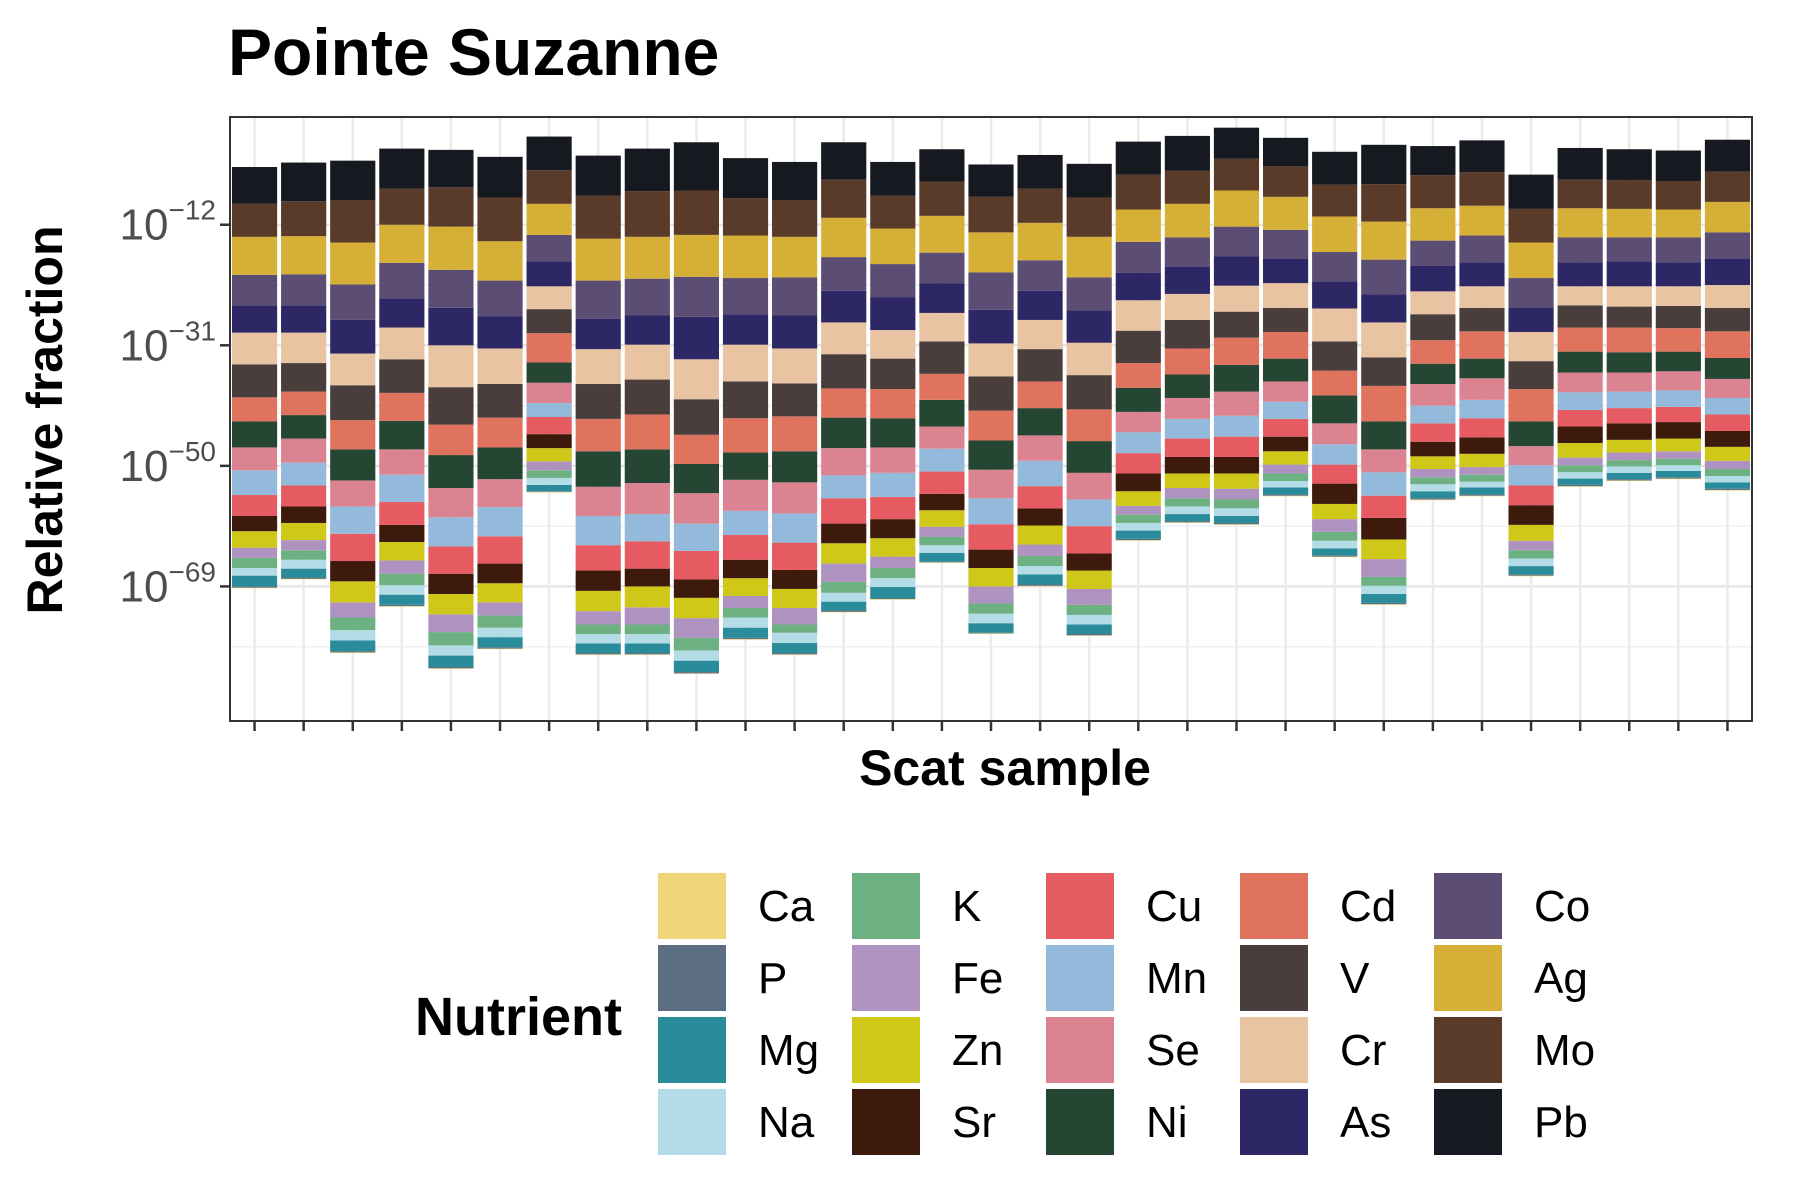 Image resolution: width=1800 pixels, height=1200 pixels. I want to click on legend-label: Zn, so click(977, 1050).